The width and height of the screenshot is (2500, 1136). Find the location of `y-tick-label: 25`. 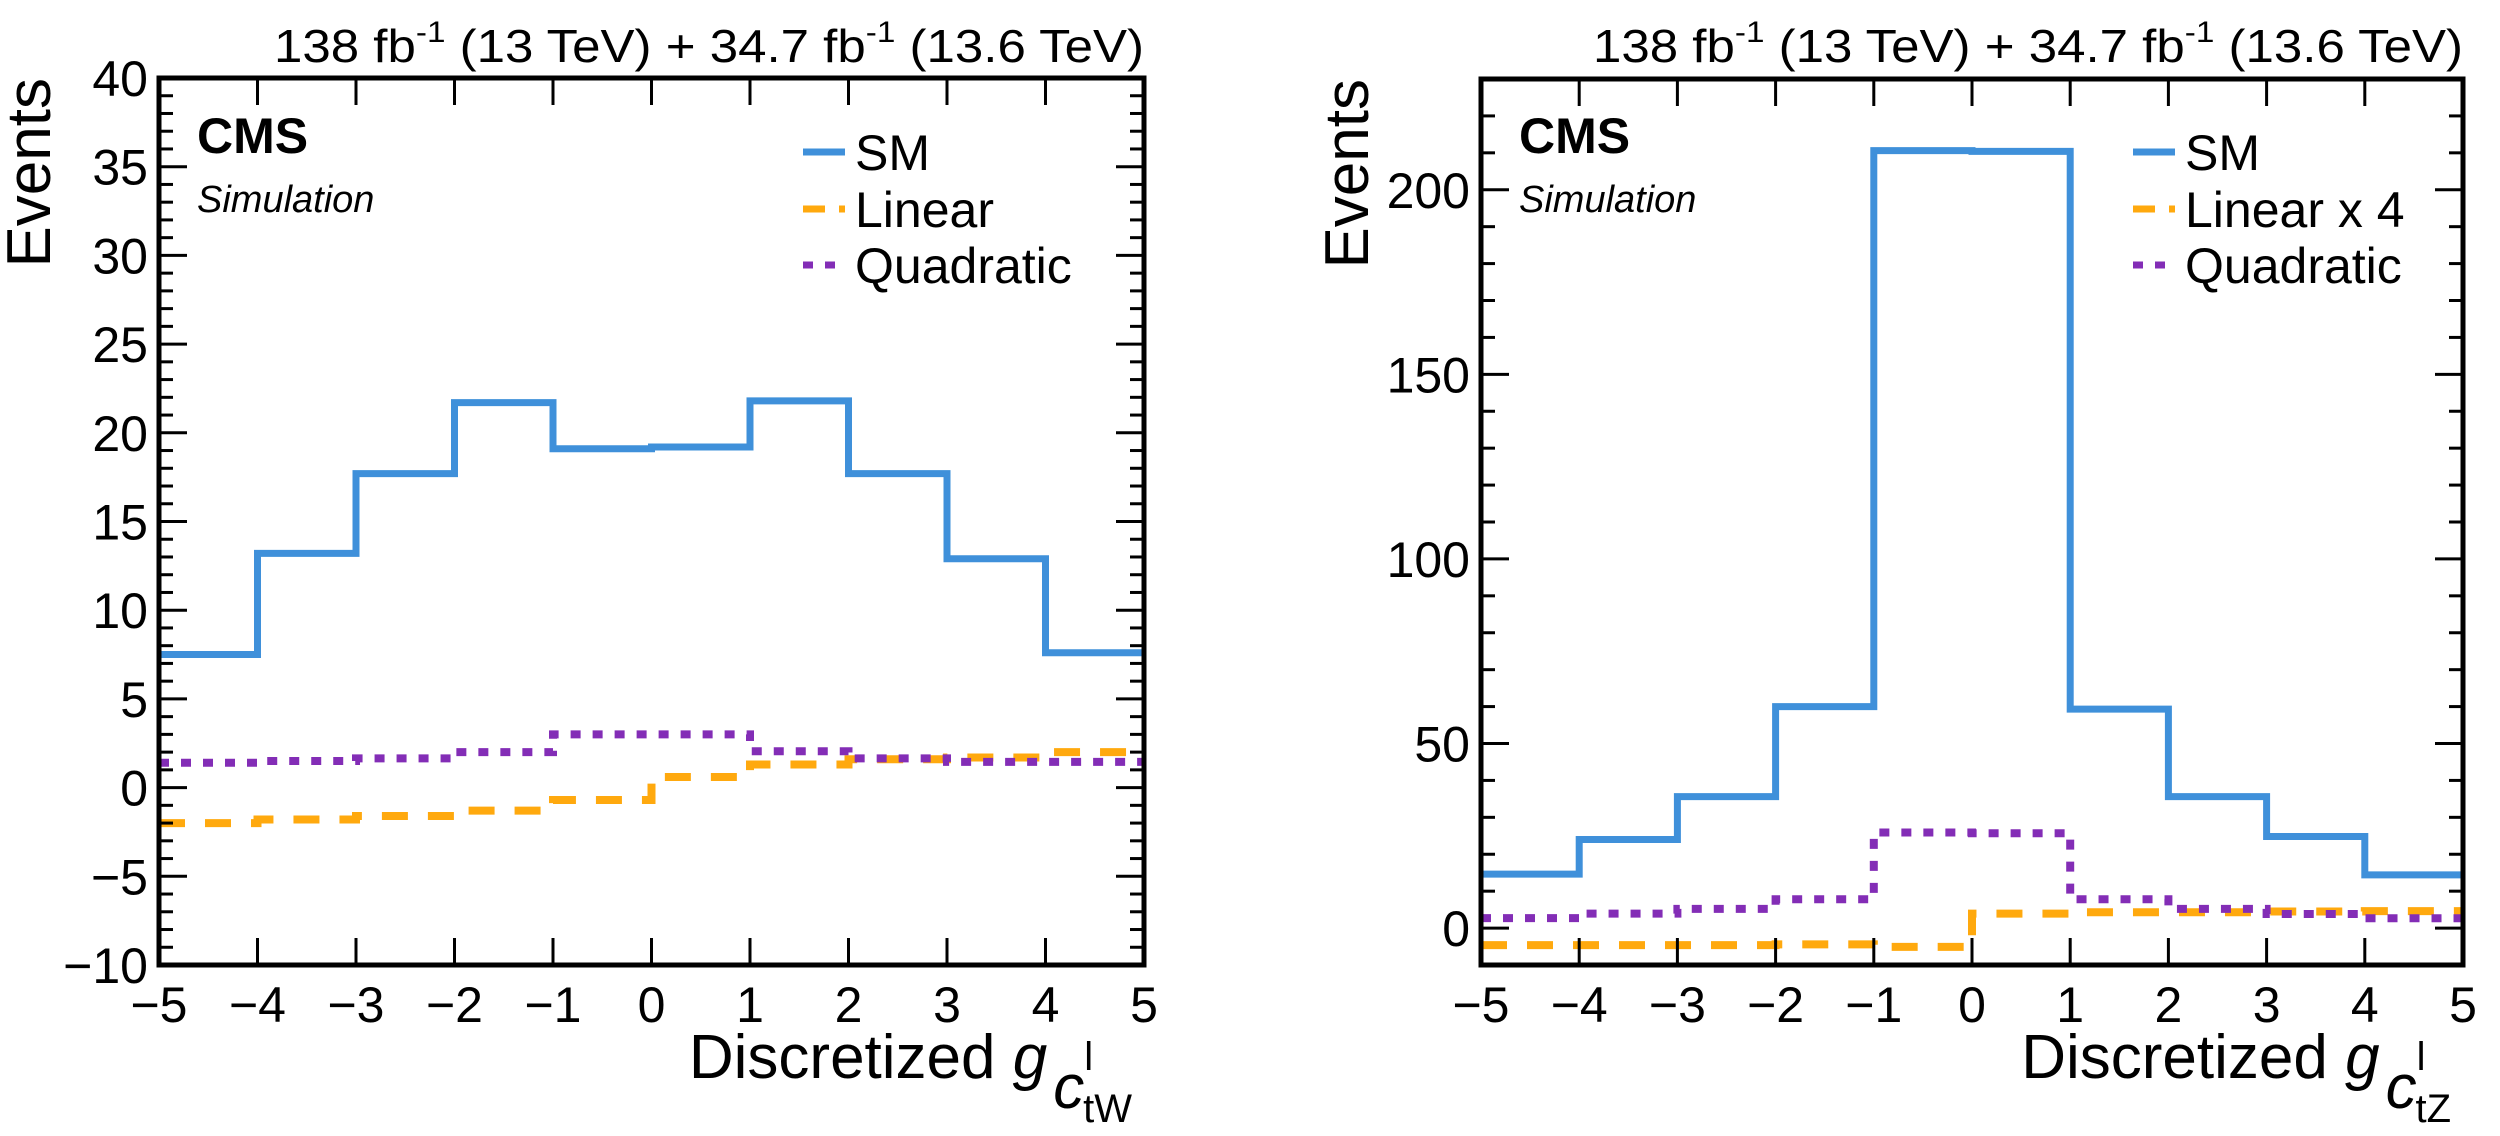

y-tick-label: 25 is located at coordinates (120, 345).